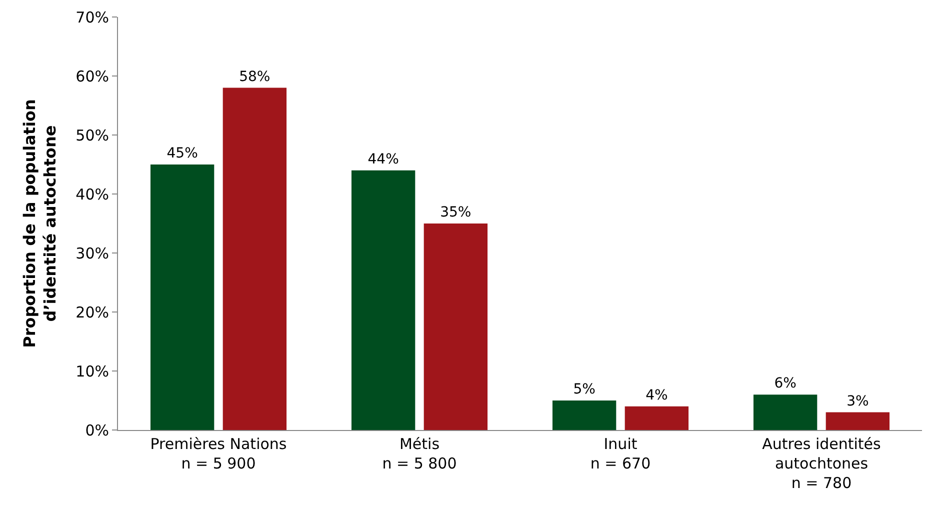 Image resolution: width=930 pixels, height=510 pixels. Describe the element at coordinates (40, 223) in the screenshot. I see `y-axis-title: Proportion de la population d’identité autochtone` at that location.